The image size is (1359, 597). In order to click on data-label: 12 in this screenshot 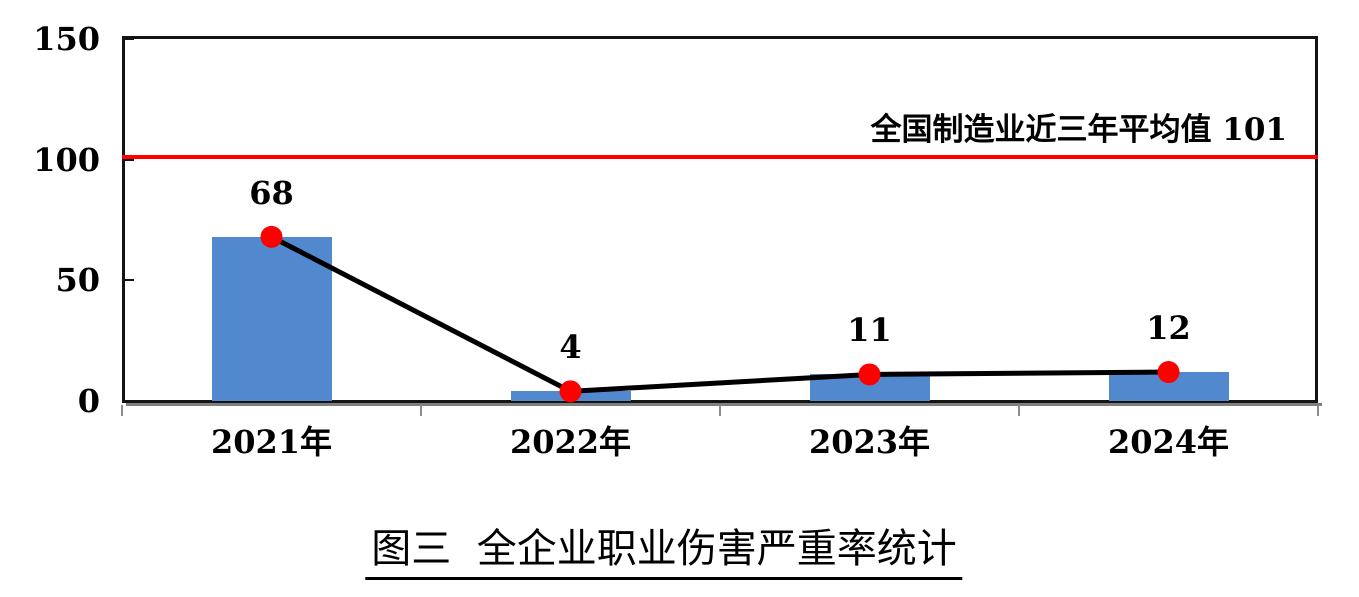, I will do `click(1168, 328)`.